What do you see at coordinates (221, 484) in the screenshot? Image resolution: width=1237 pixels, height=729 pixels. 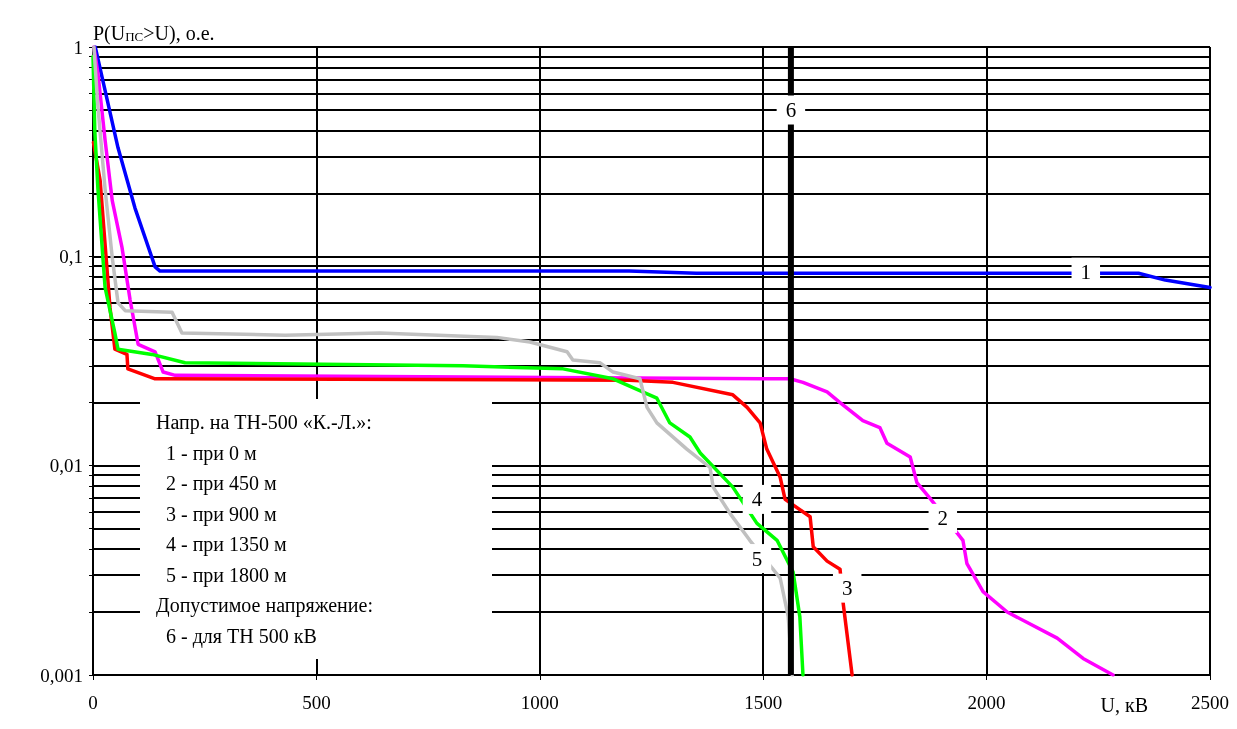 I see `annotation: 2 - при 450 м` at bounding box center [221, 484].